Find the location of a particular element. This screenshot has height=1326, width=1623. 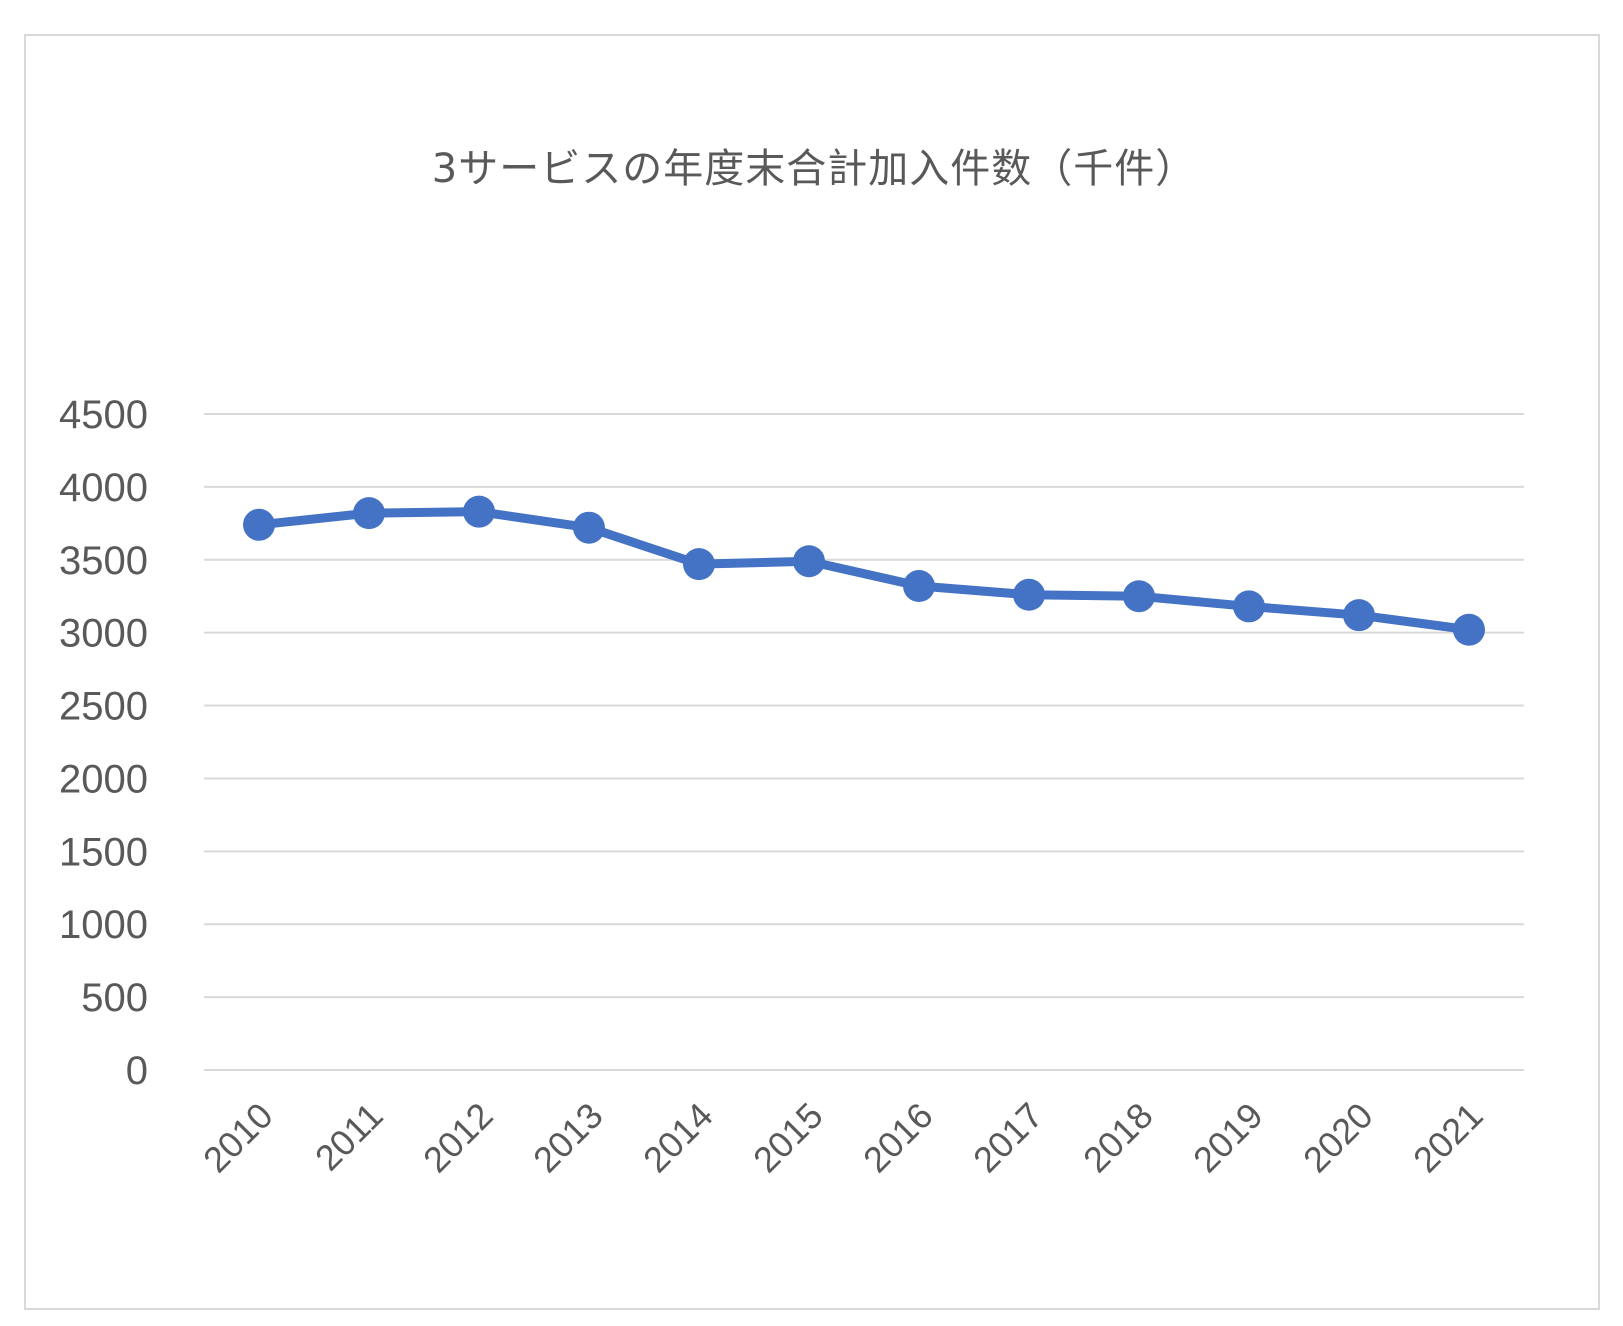

series-line is located at coordinates (864, 571).